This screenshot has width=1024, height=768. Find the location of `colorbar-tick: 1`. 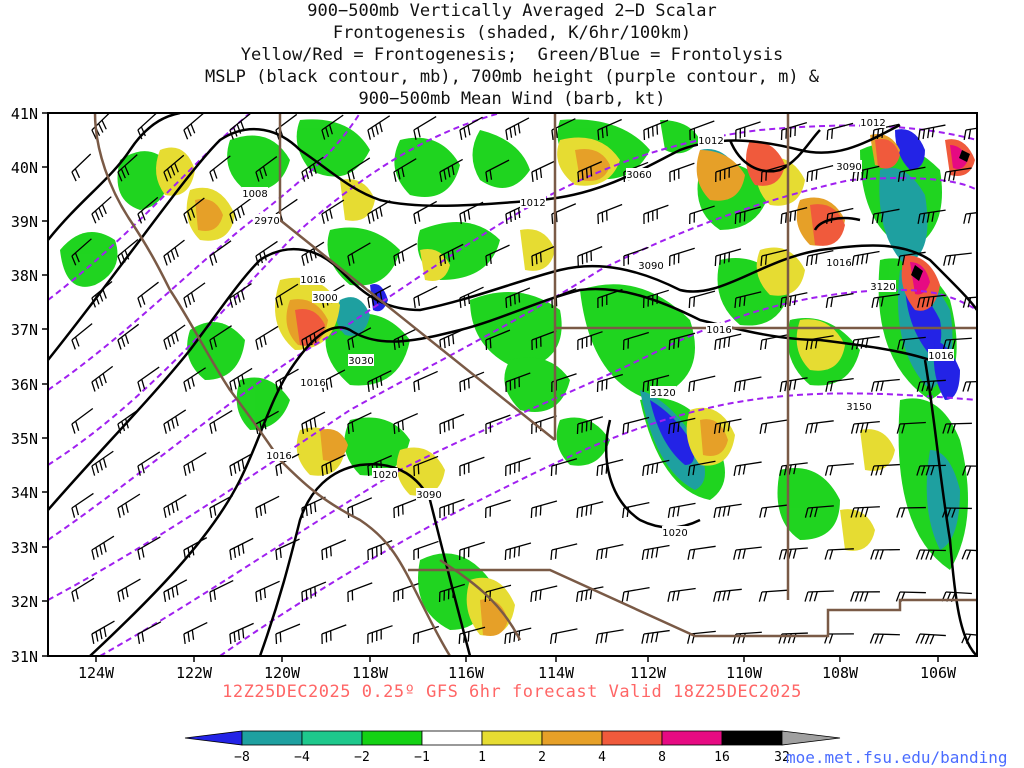

colorbar-tick: 1 is located at coordinates (482, 757).